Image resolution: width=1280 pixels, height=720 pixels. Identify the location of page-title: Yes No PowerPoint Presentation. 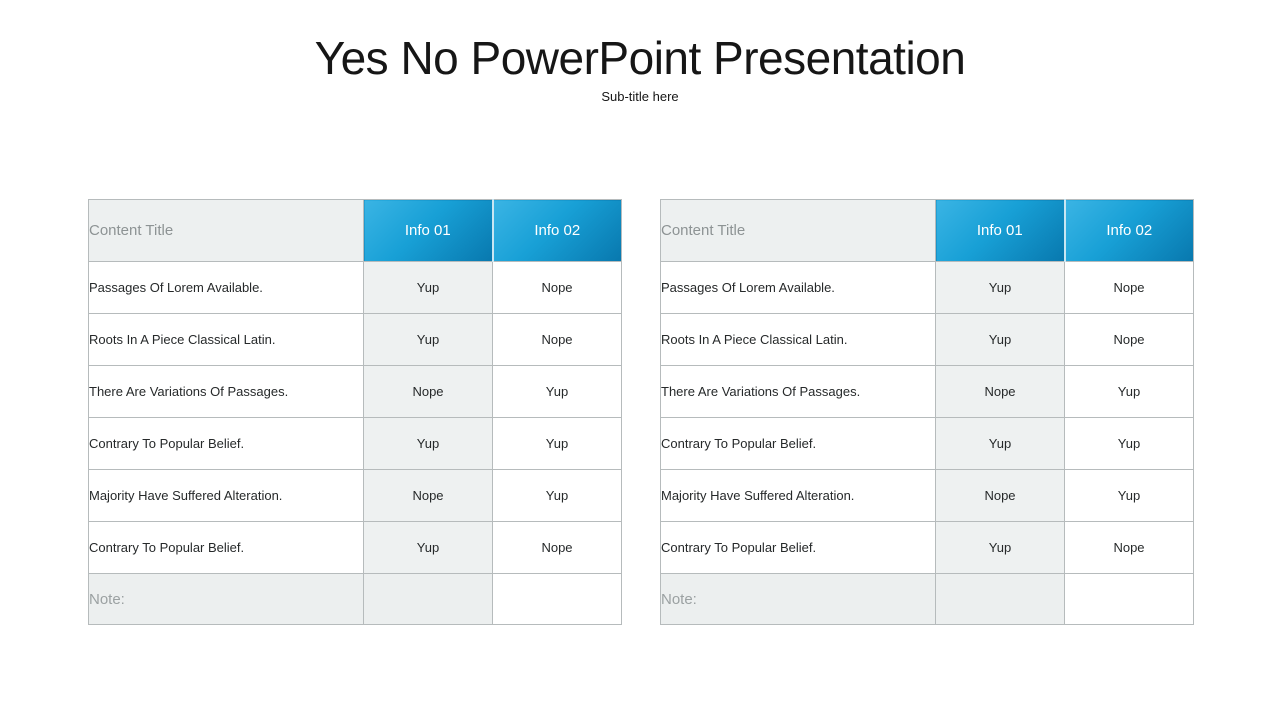
(640, 58).